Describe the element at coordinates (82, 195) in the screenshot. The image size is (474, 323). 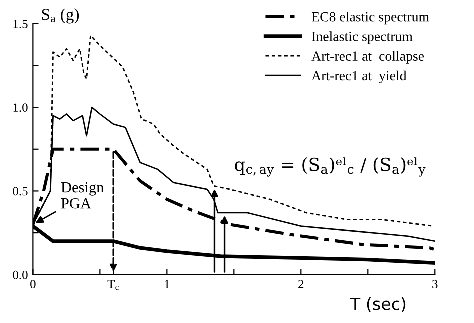
I see `annotation: Design PGA` at that location.